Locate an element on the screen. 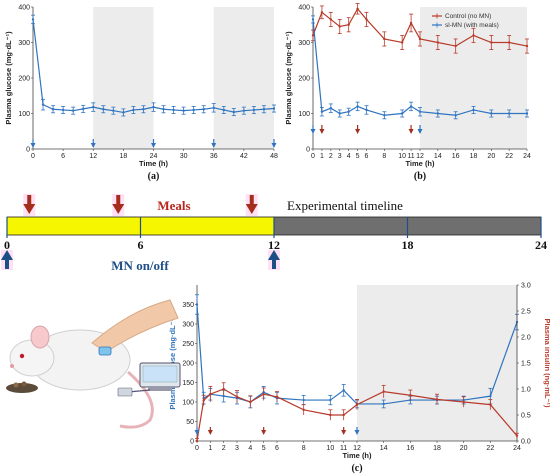 This screenshot has width=550, height=476. panel-label: (a) is located at coordinates (154, 176).